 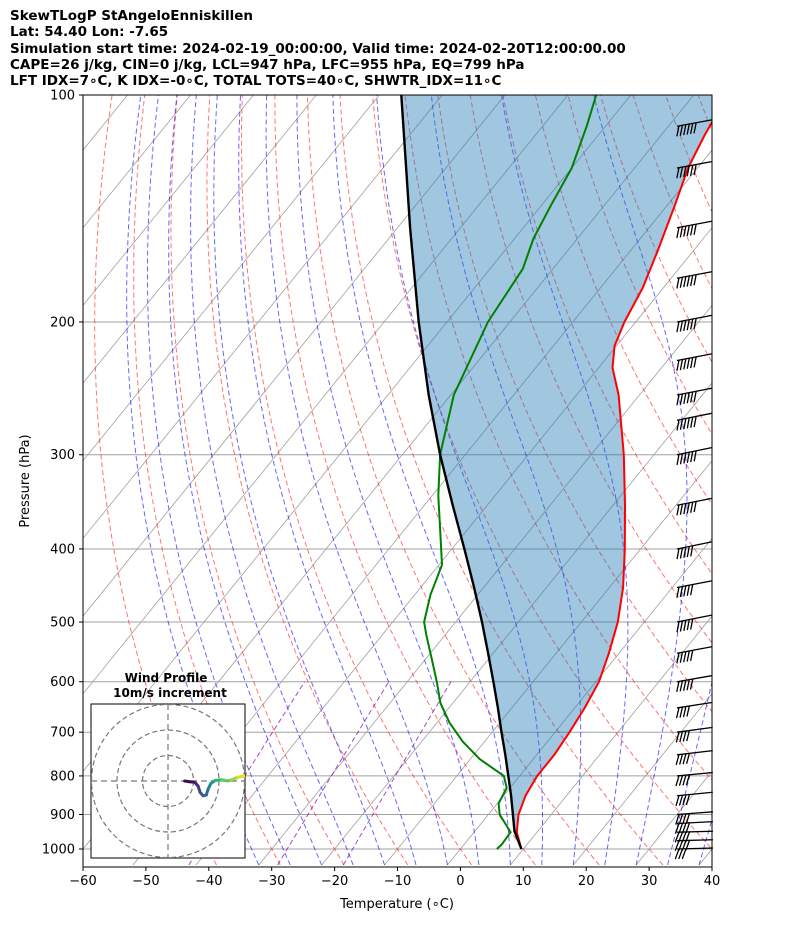 I want to click on chart-title: SkewTLogP StAngeloEnniskillen, so click(x=131, y=16).